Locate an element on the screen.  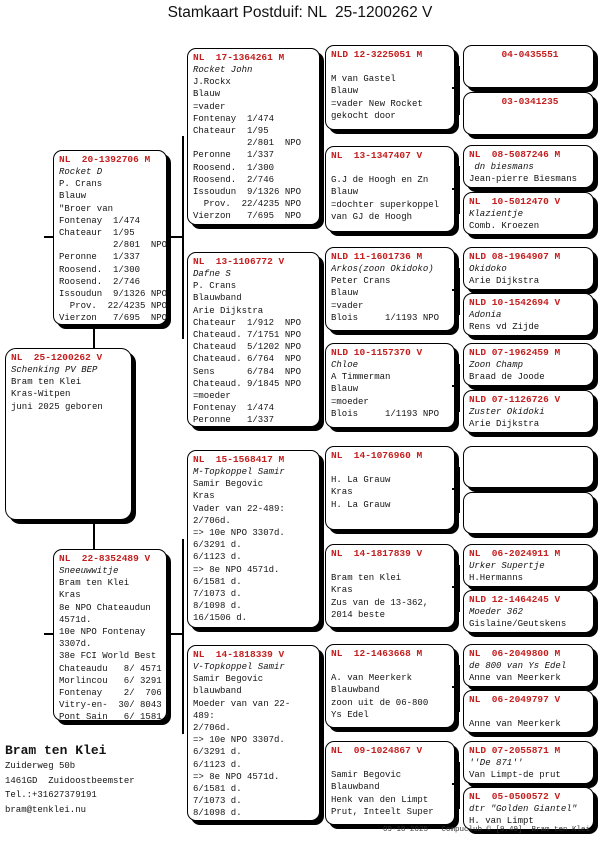
pedigree-line: Jean-pierre Biesmans is located at coordinates (523, 179).